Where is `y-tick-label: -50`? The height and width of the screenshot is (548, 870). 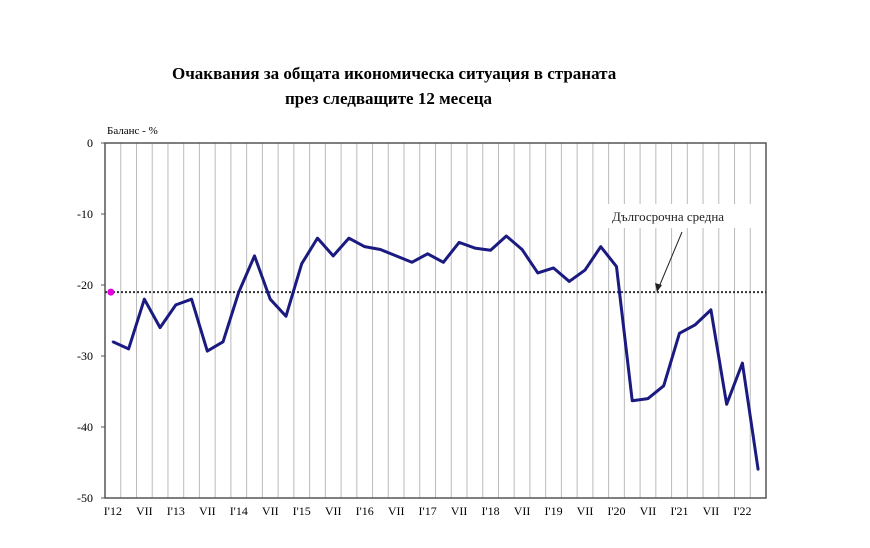
y-tick-label: -50 is located at coordinates (85, 498).